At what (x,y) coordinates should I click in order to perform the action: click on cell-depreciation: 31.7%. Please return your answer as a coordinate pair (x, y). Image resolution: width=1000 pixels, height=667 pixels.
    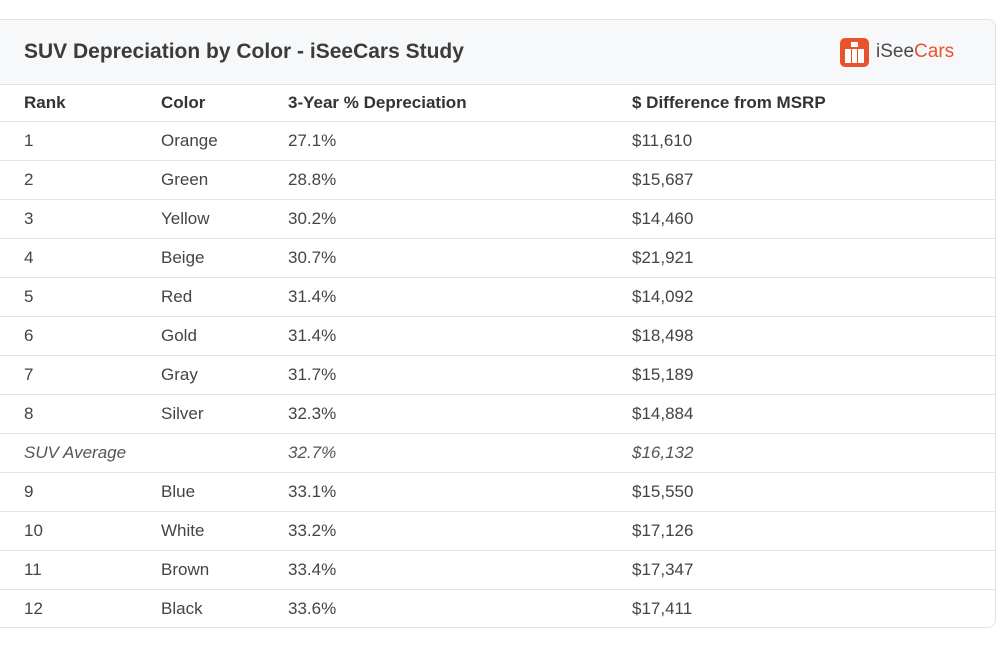
    Looking at the image, I should click on (436, 375).